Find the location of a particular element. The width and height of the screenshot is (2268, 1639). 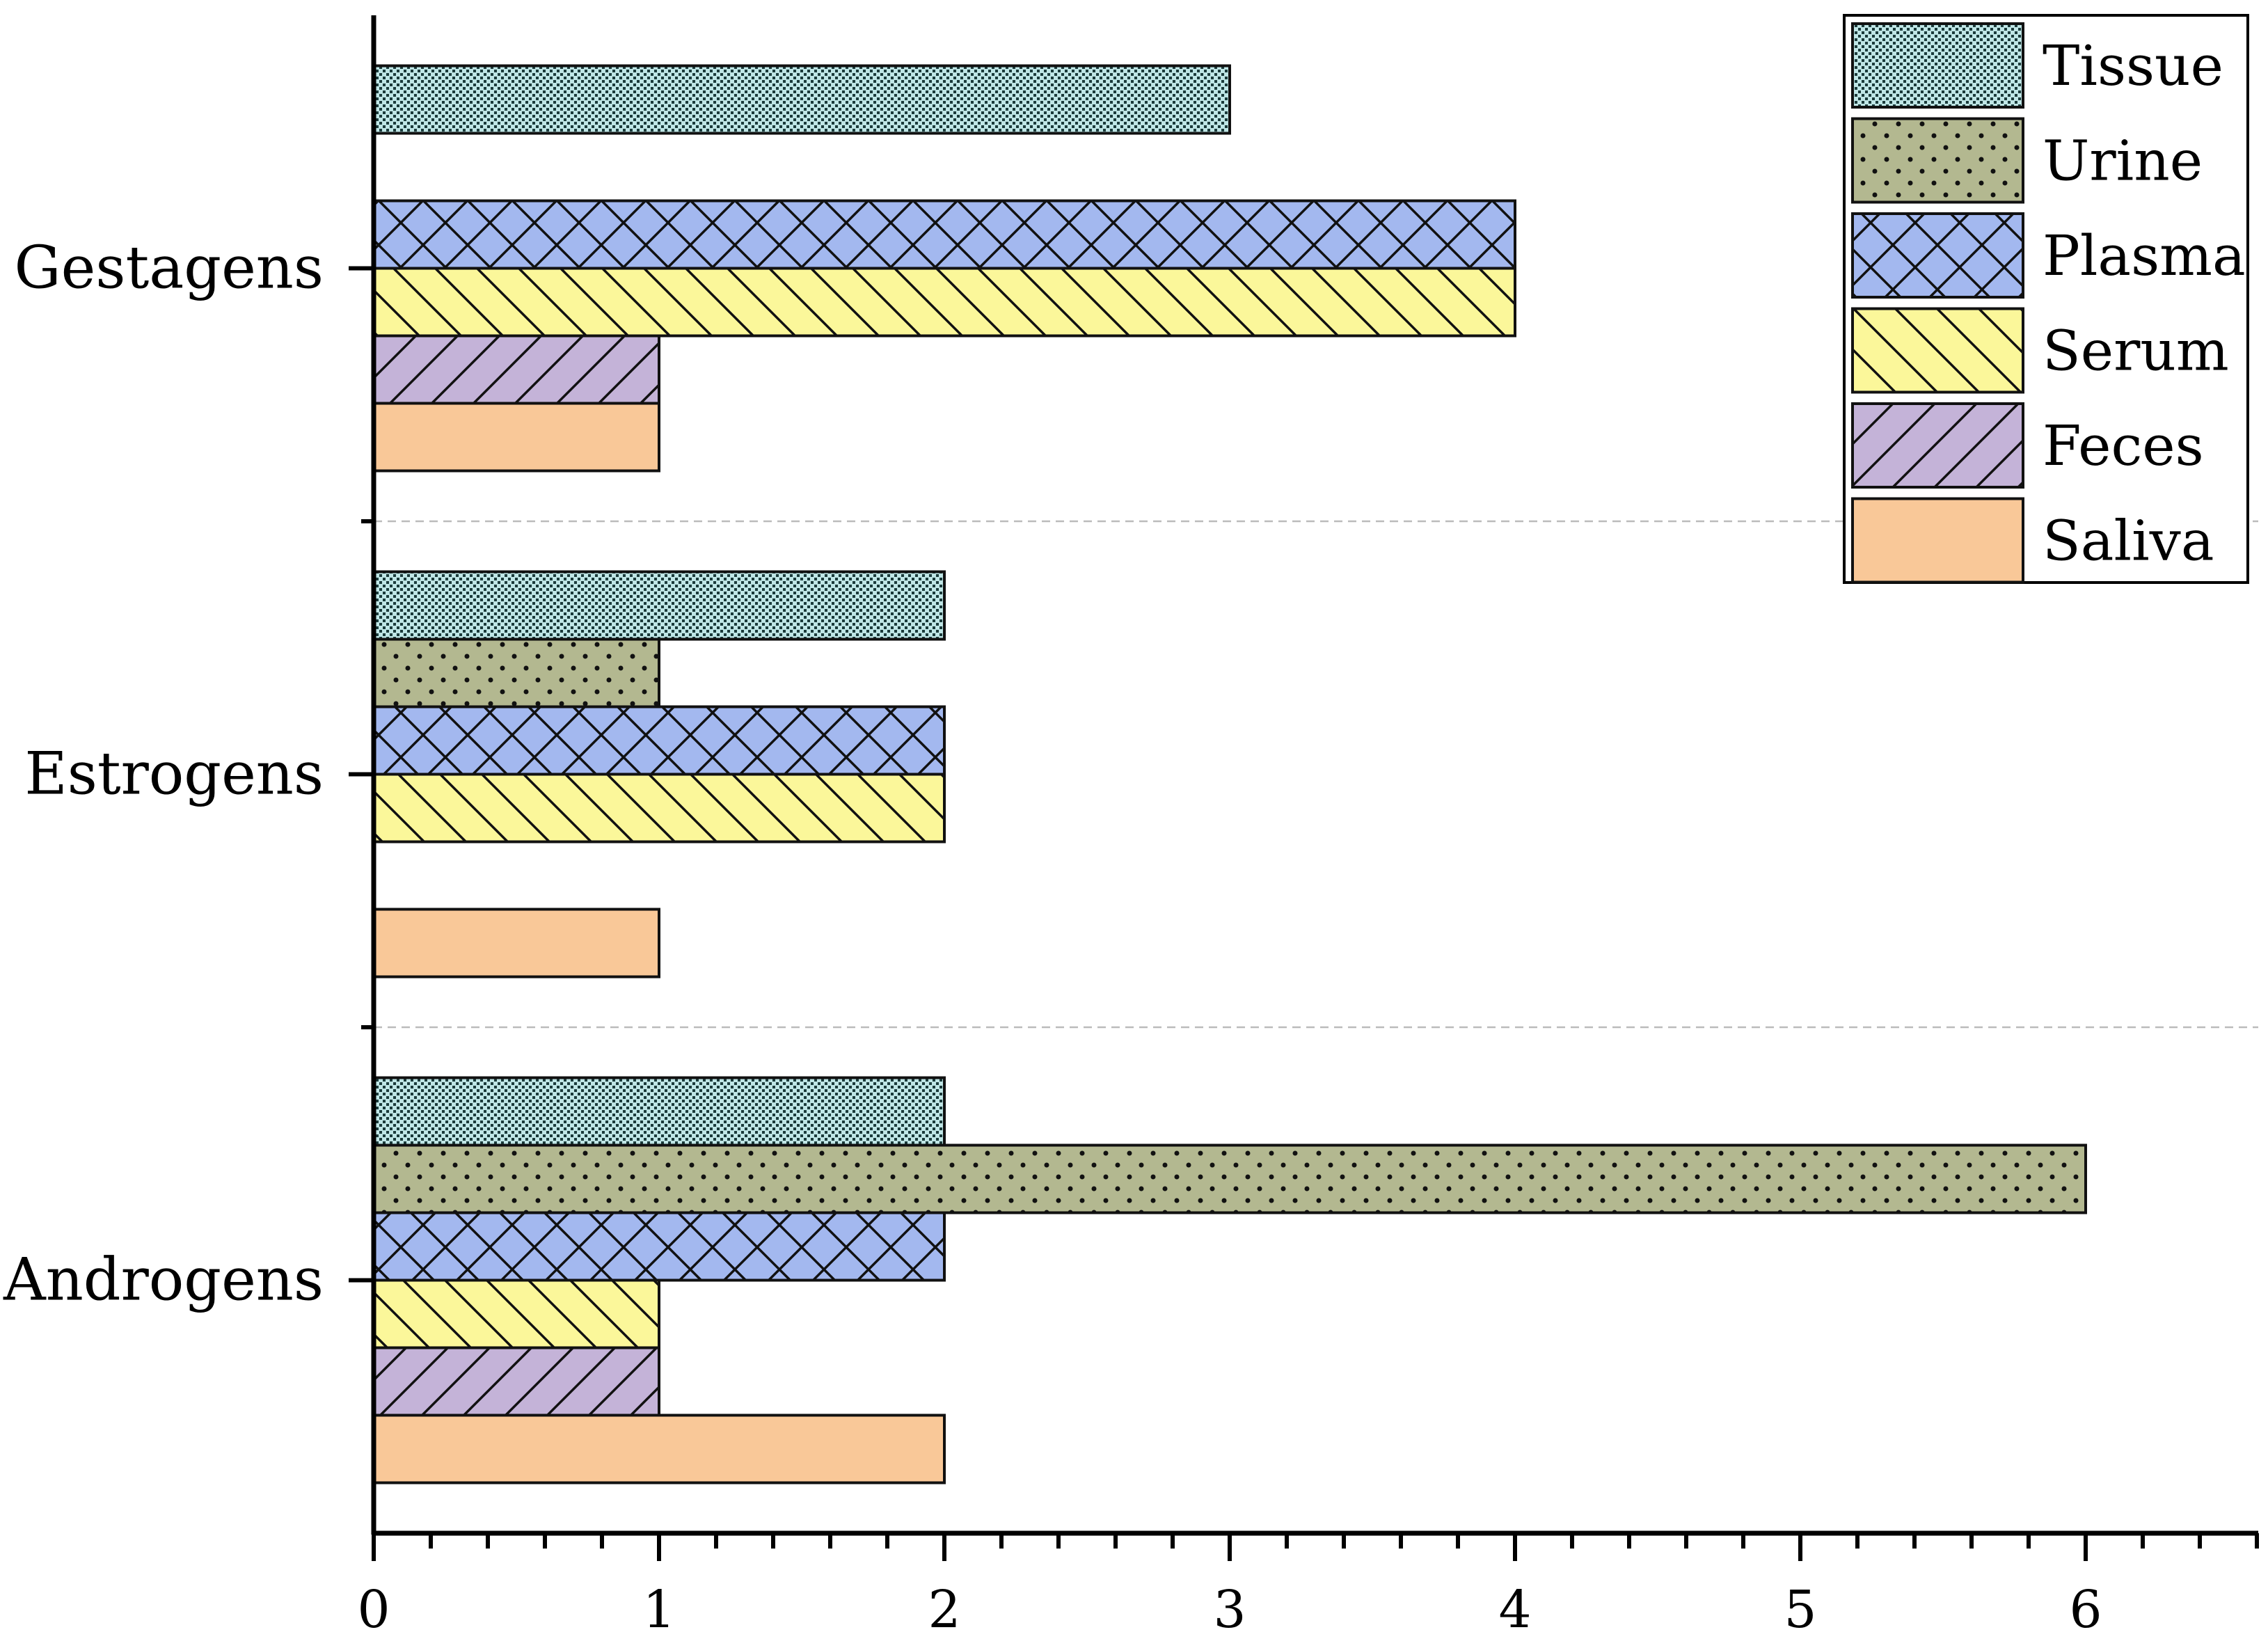

bar-serum-estrogens is located at coordinates (659, 808).